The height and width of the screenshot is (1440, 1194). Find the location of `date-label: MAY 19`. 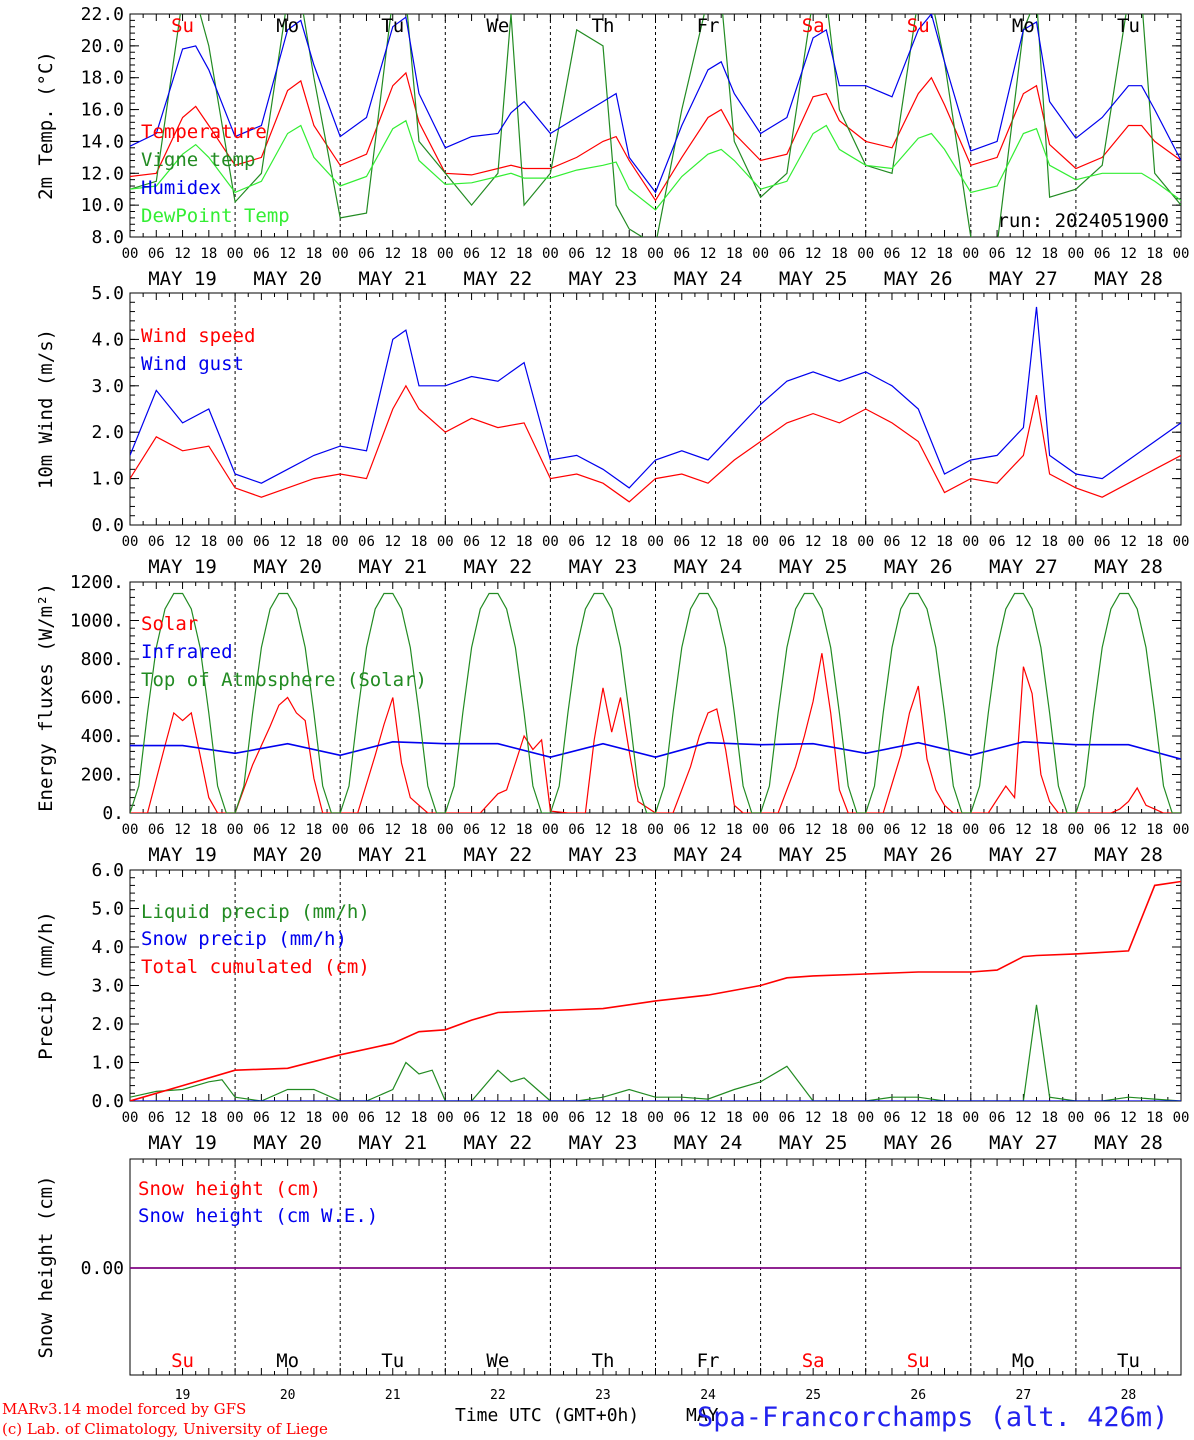

date-label: MAY 19 is located at coordinates (182, 1143).